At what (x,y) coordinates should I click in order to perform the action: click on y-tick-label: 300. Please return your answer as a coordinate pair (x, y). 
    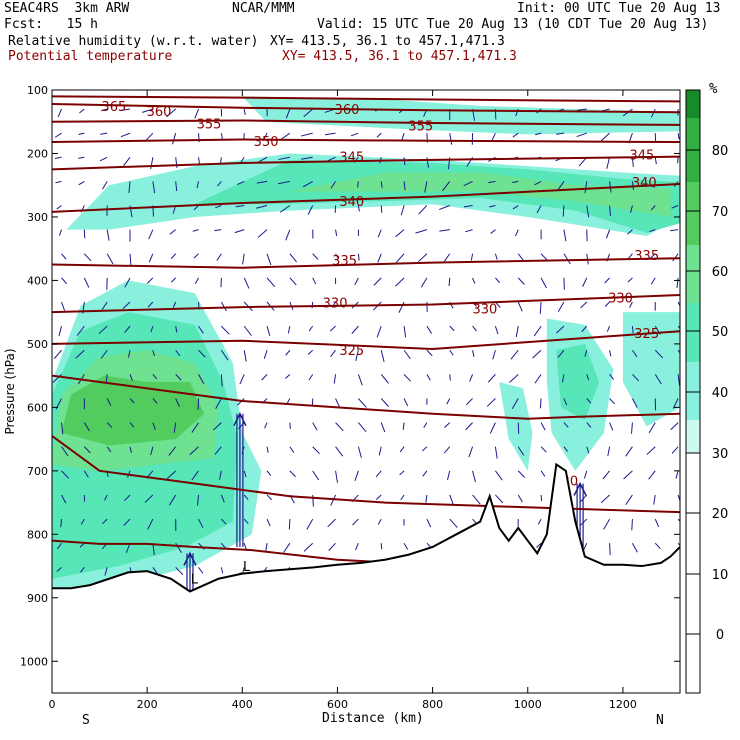
    Looking at the image, I should click on (37, 217).